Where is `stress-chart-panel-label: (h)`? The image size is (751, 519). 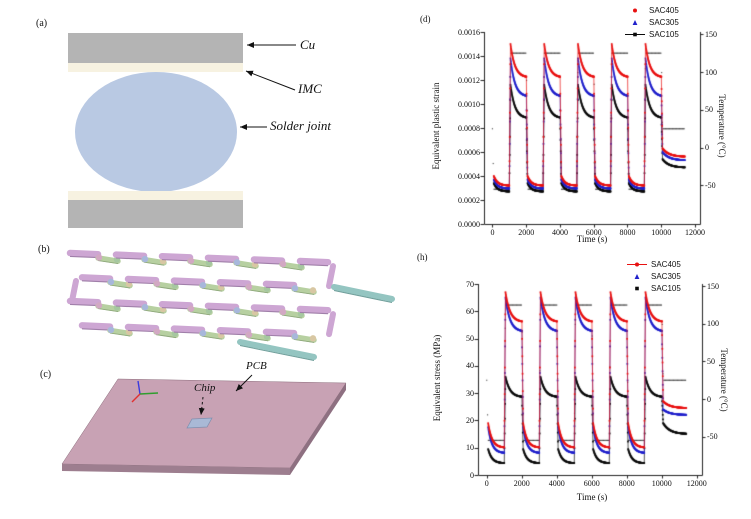 stress-chart-panel-label: (h) is located at coordinates (422, 257).